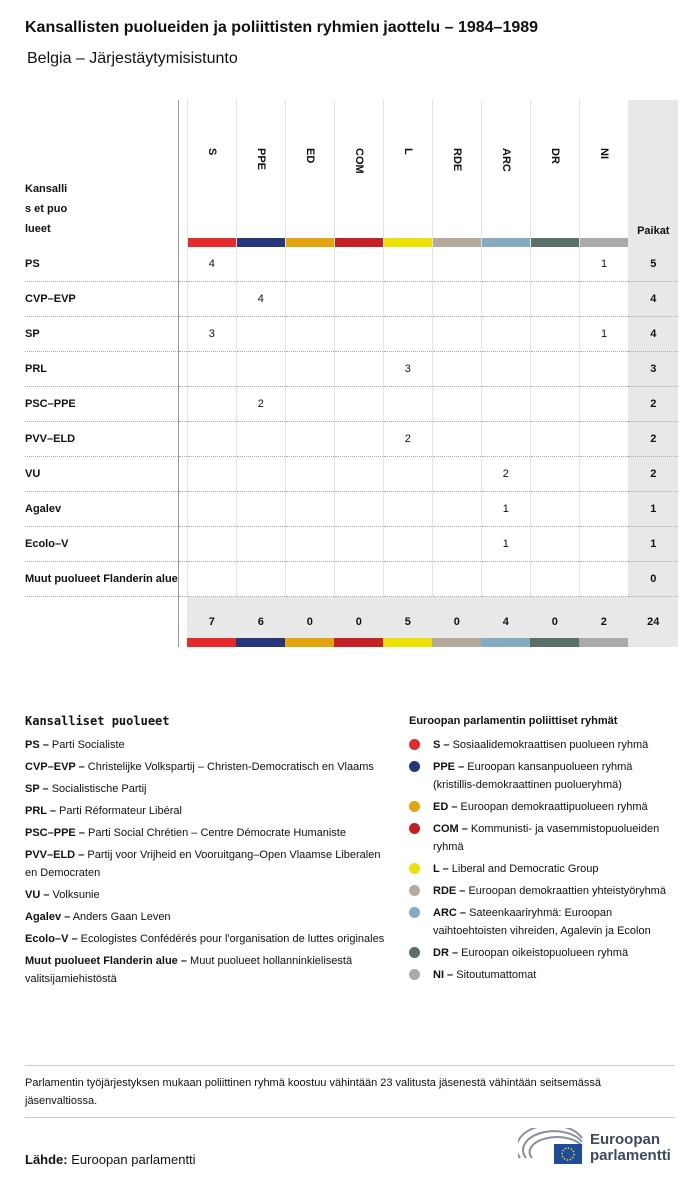  I want to click on party-label: CVP–EVP, so click(102, 299).